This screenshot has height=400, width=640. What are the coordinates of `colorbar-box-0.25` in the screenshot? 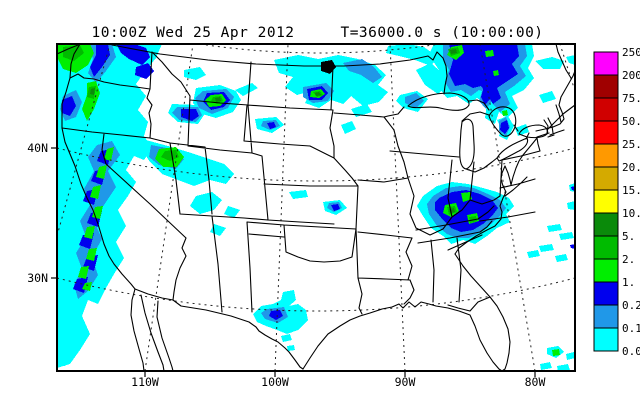 It's located at (606, 316).